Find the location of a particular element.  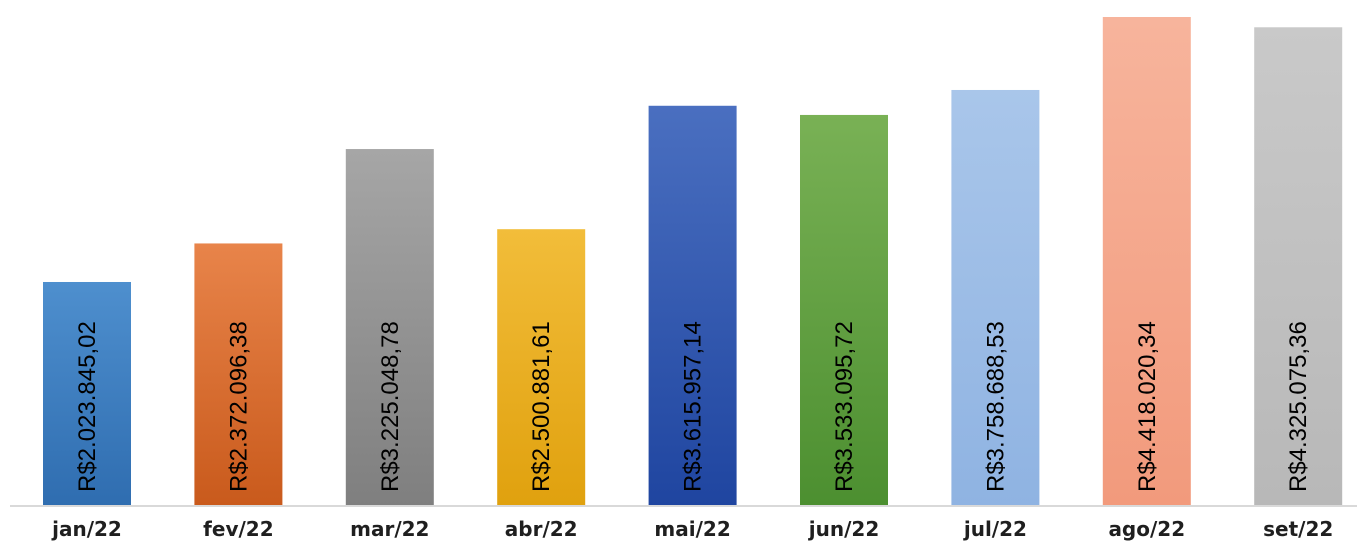

x-tick-mar/22: mar/22 is located at coordinates (389, 529).